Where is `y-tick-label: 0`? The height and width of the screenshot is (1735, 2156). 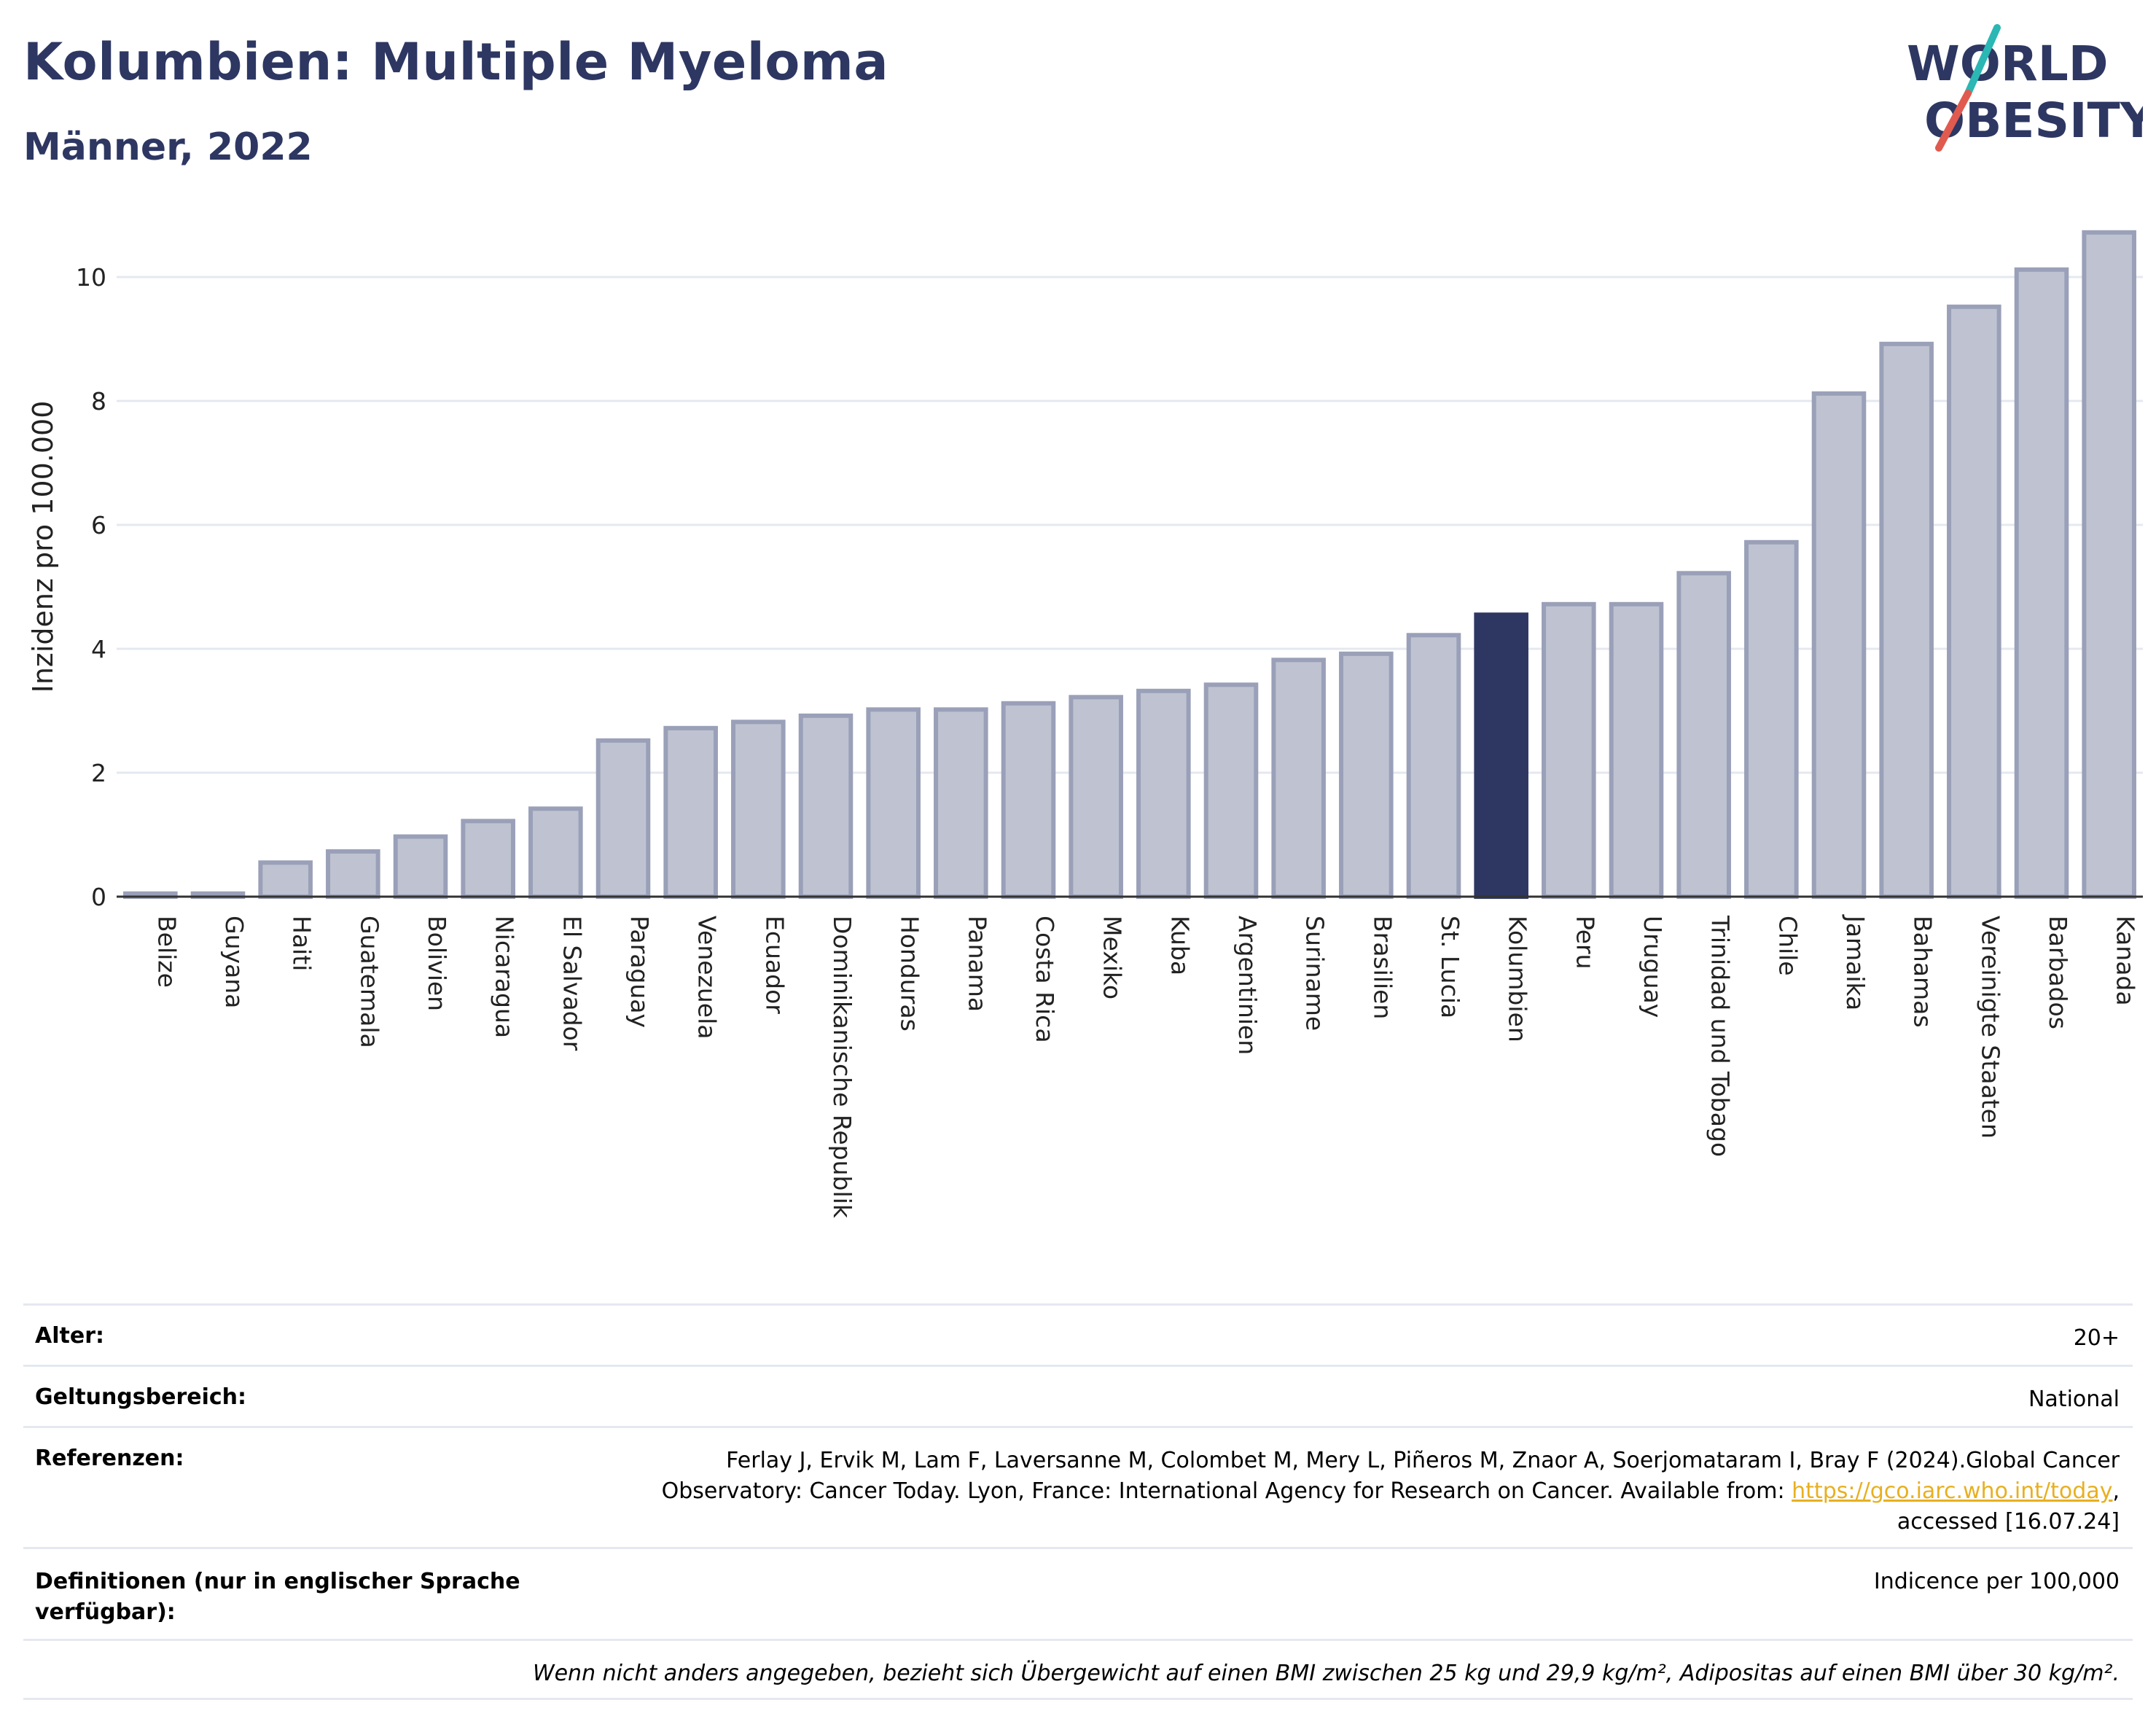
y-tick-label: 0 is located at coordinates (99, 897).